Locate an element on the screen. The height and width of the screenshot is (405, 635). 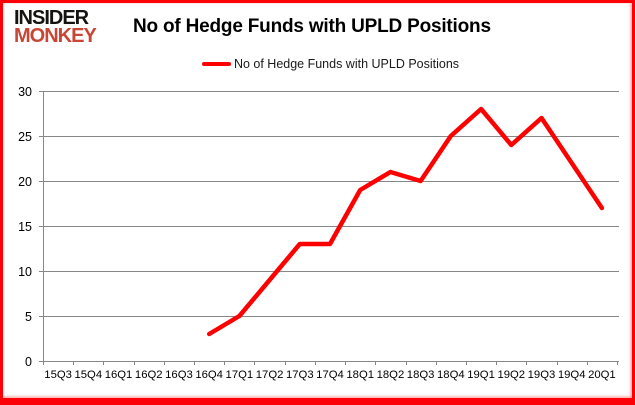
y-axis-label: 20 is located at coordinates (25, 182).